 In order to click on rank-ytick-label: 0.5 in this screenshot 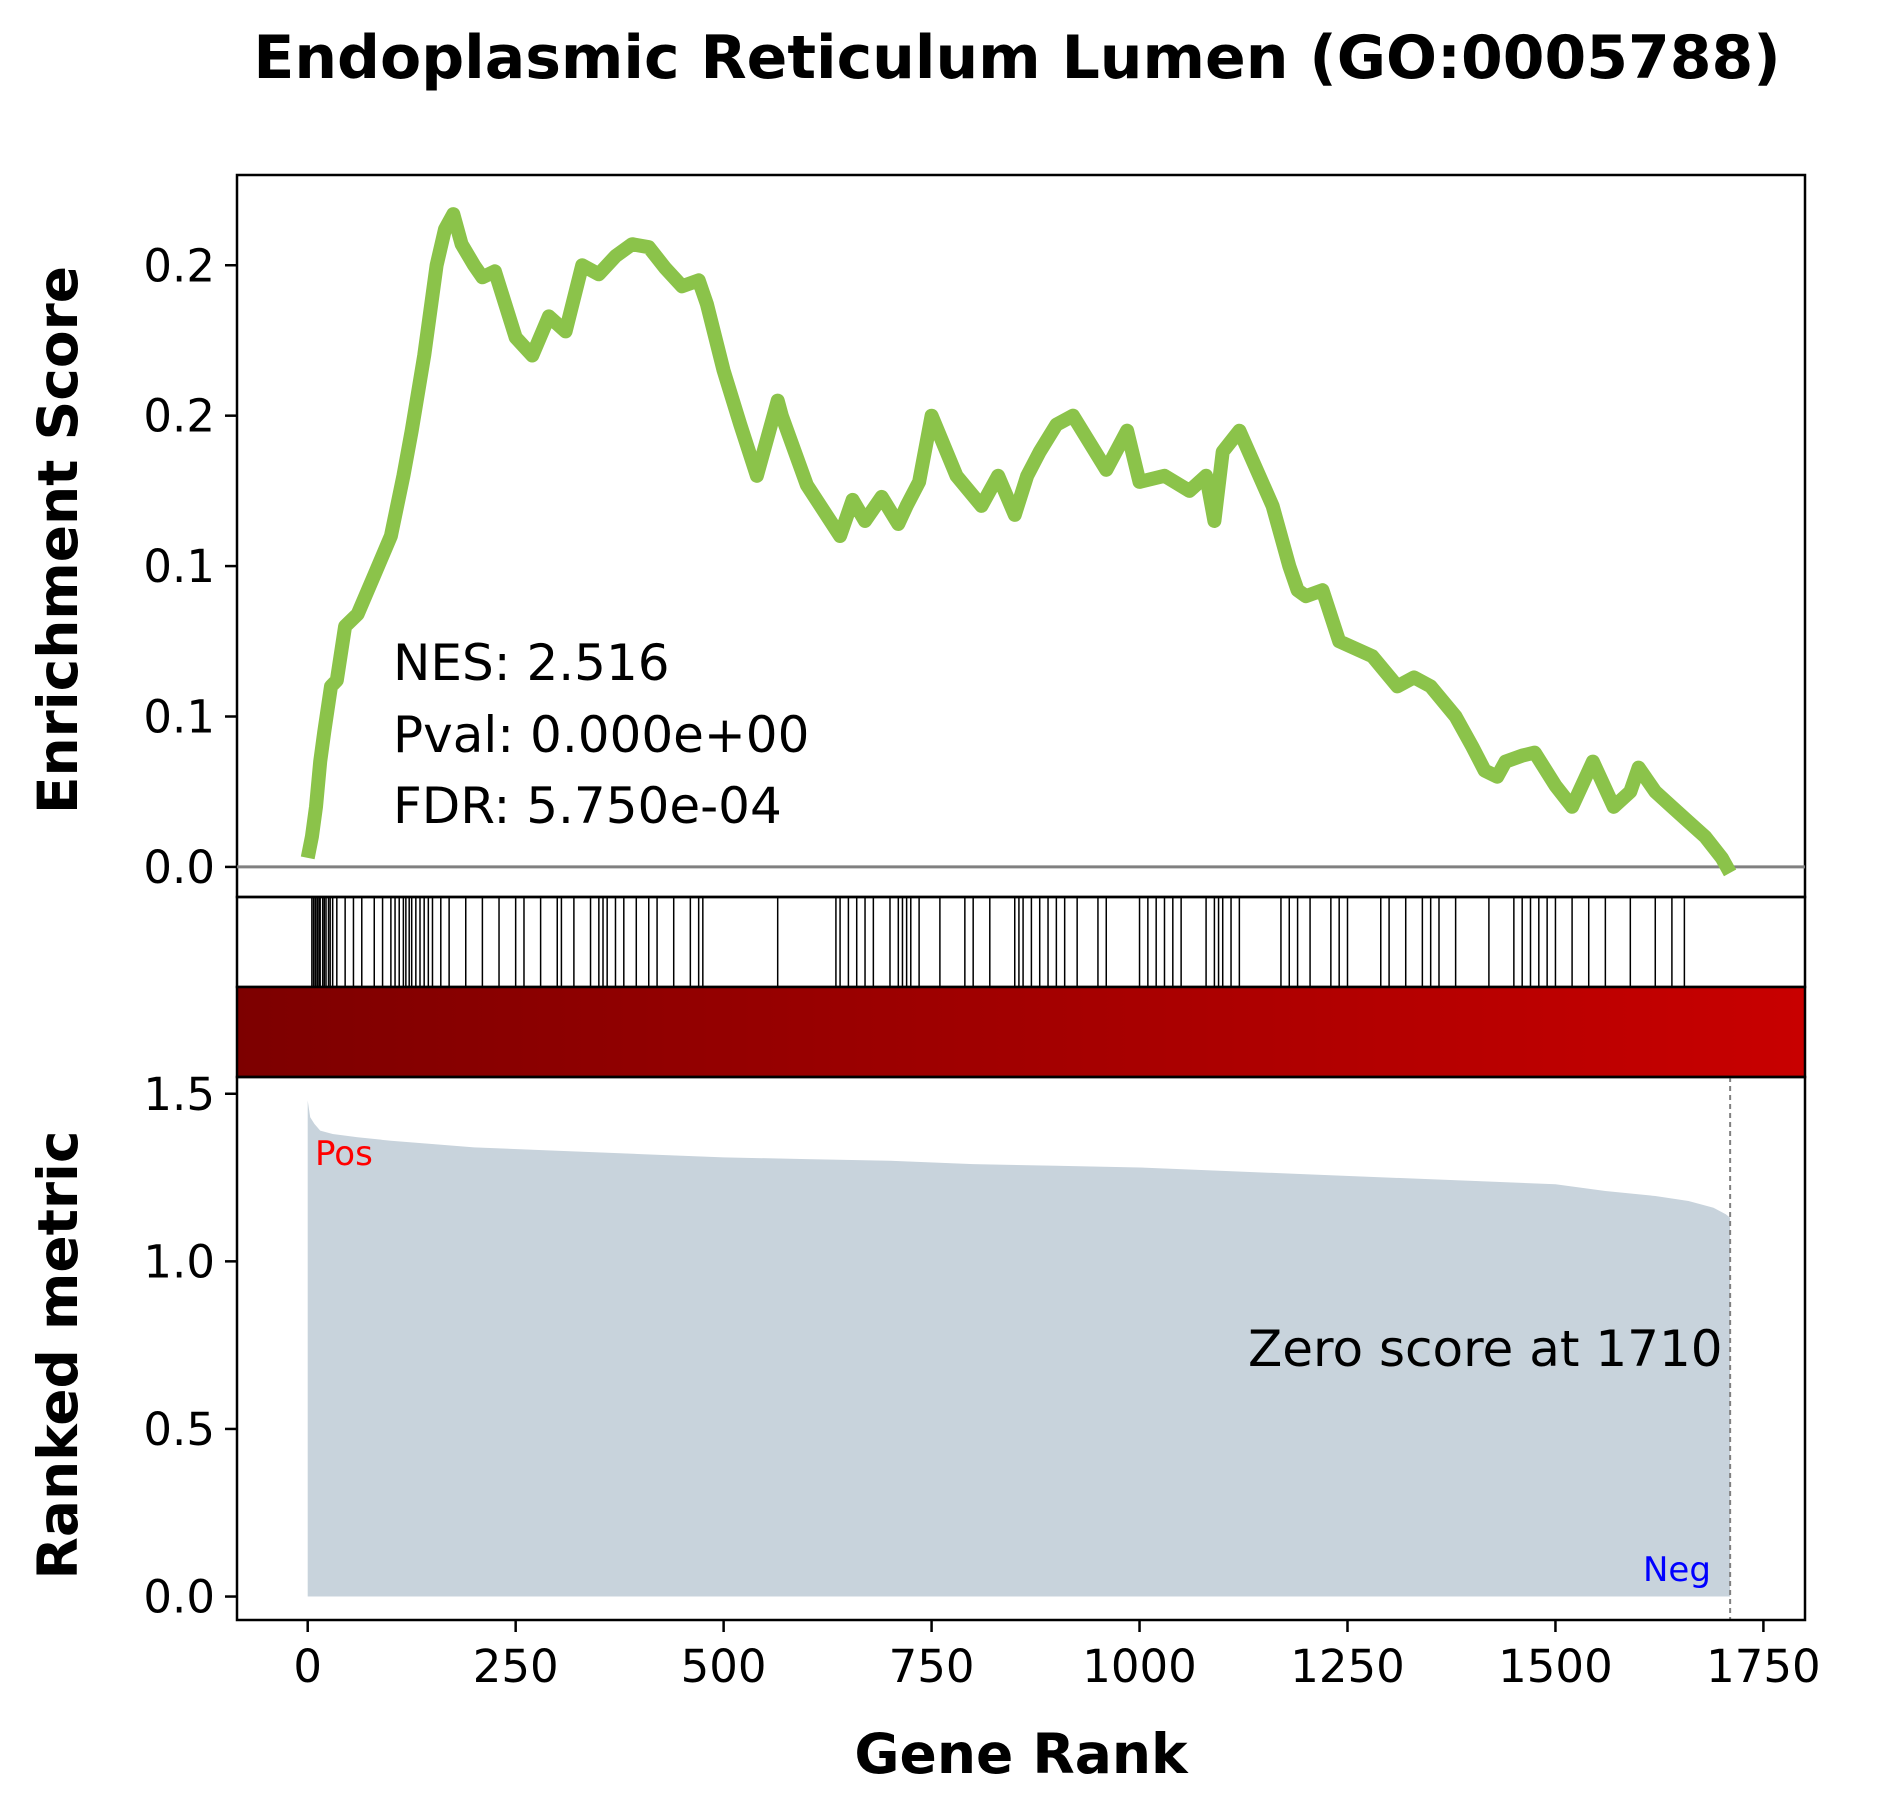, I will do `click(179, 1429)`.